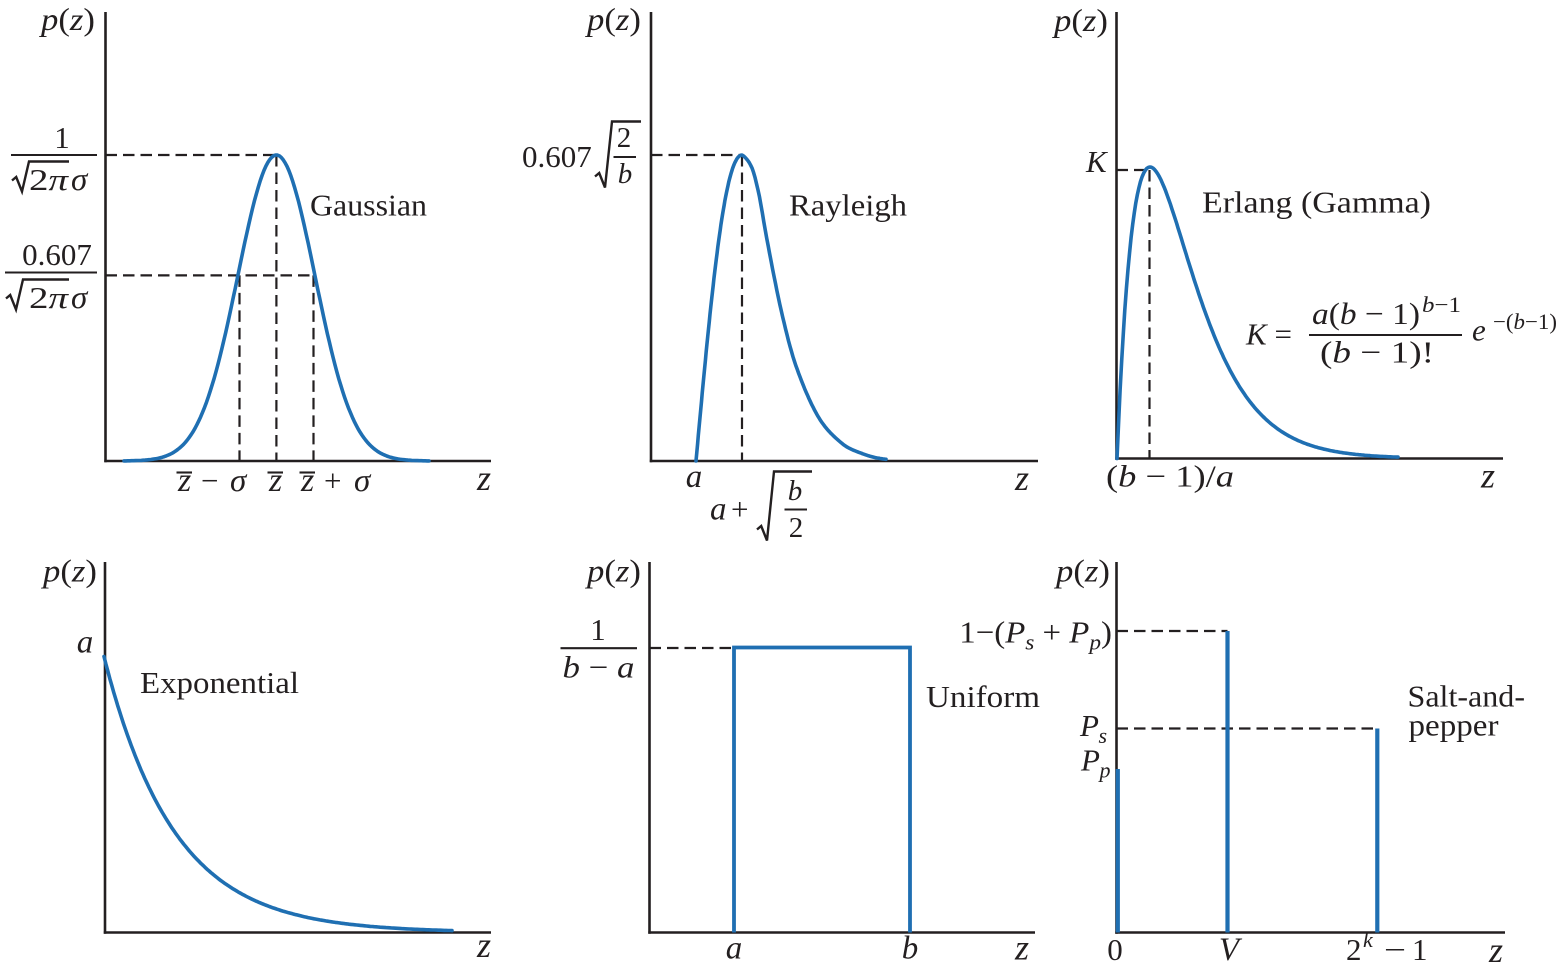 Image resolution: width=1563 pixels, height=969 pixels. Describe the element at coordinates (1170, 476) in the screenshot. I see `svg-text: (b − 1)/a` at that location.